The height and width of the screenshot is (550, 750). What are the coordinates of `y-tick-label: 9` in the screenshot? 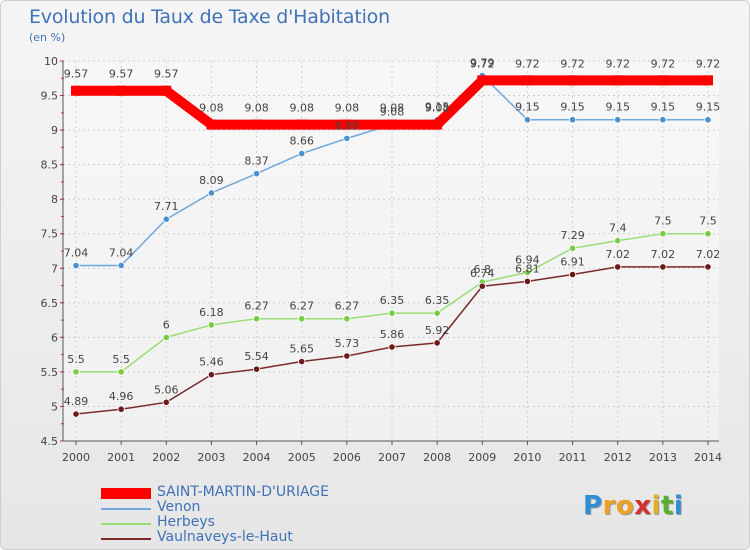 It's located at (54, 130).